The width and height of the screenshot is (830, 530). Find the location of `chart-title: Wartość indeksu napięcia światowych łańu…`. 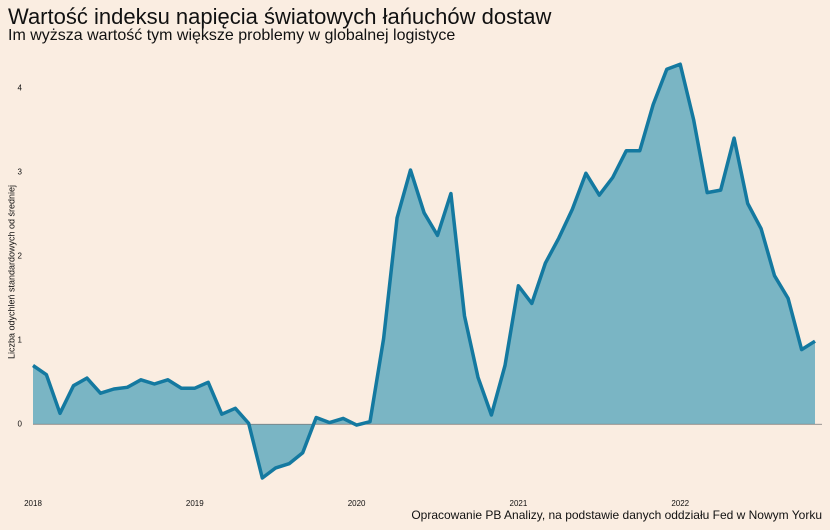

chart-title: Wartość indeksu napięcia światowych łańu… is located at coordinates (279, 16).